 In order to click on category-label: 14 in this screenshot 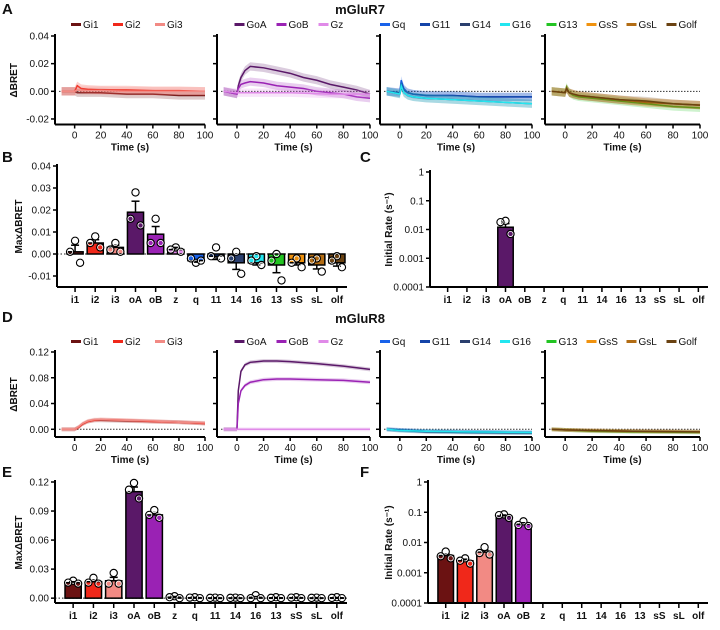, I will do `click(236, 616)`.